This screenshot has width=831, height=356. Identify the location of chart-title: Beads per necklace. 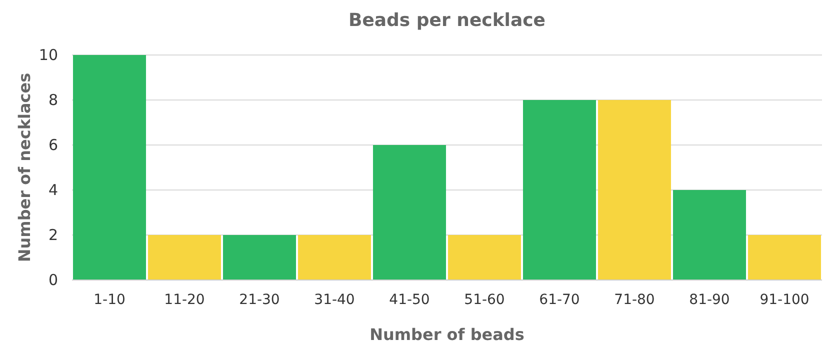
(447, 20).